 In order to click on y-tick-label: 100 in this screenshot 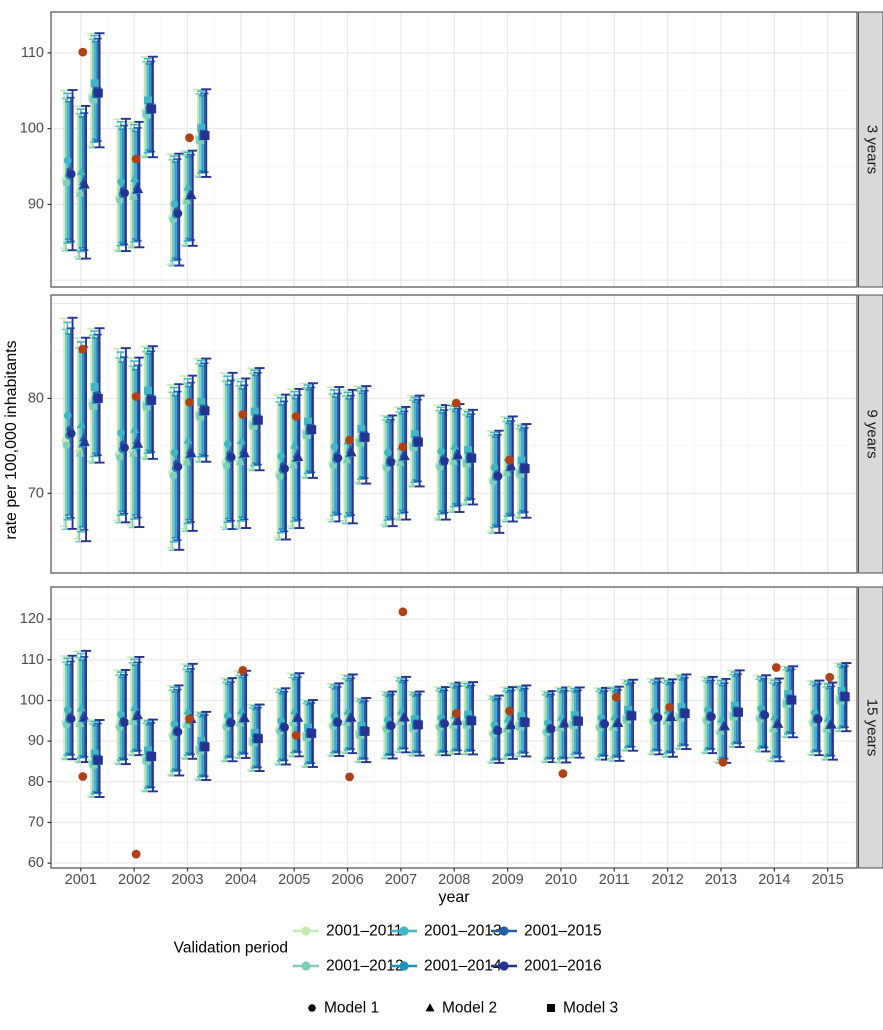, I will do `click(32, 129)`.